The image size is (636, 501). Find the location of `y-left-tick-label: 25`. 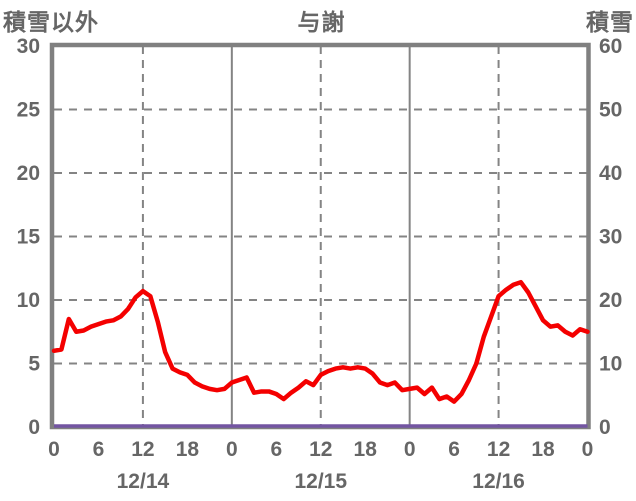

y-left-tick-label: 25 is located at coordinates (29, 110).